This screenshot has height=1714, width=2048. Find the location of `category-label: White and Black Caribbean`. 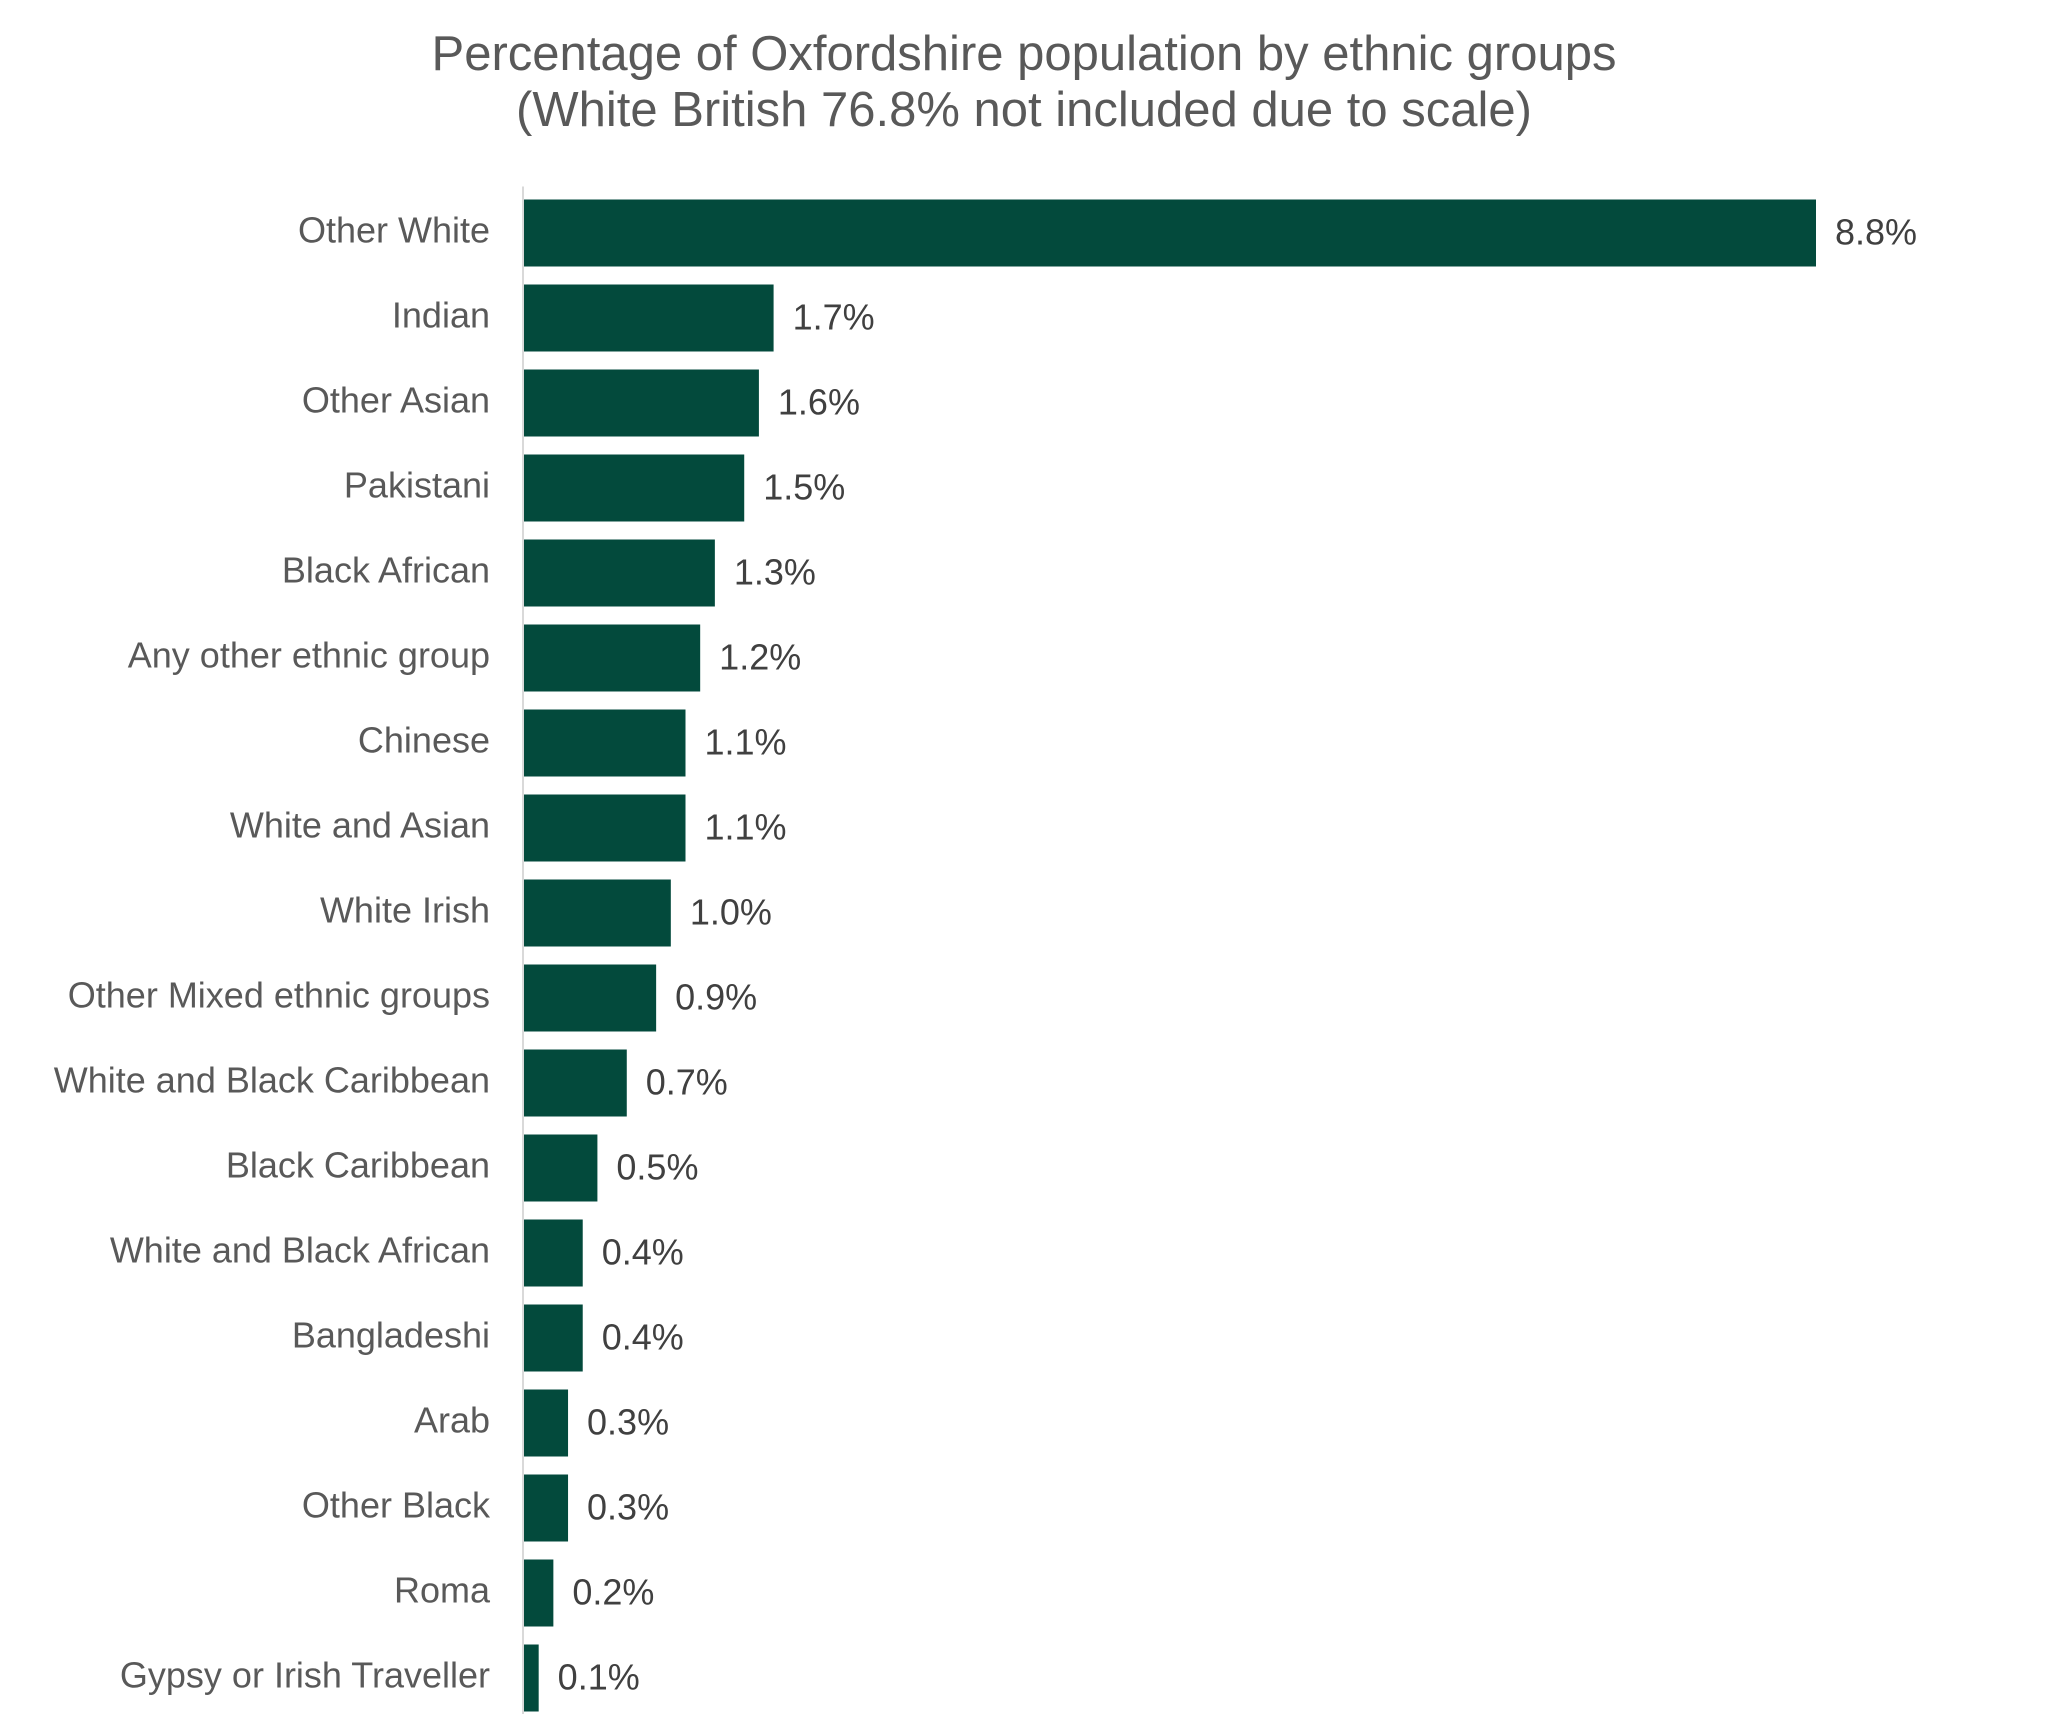

category-label: White and Black Caribbean is located at coordinates (272, 1080).